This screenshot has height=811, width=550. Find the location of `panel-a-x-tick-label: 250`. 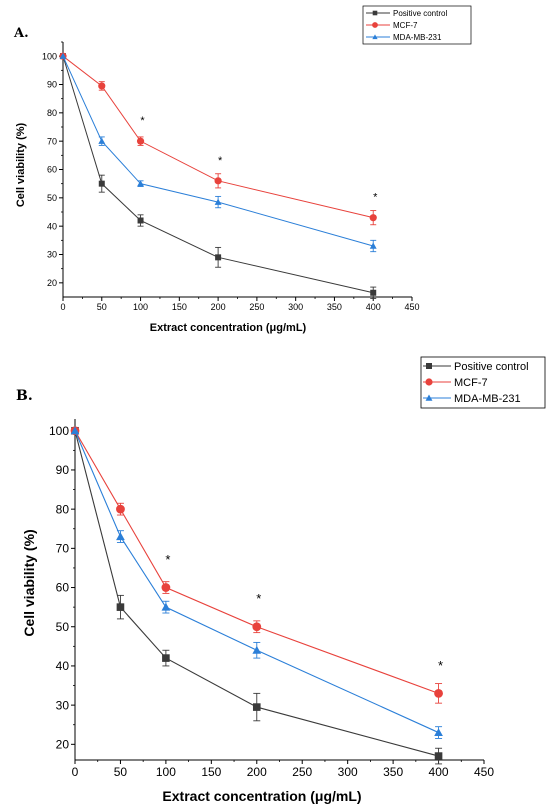

panel-a-x-tick-label: 250 is located at coordinates (256, 307).